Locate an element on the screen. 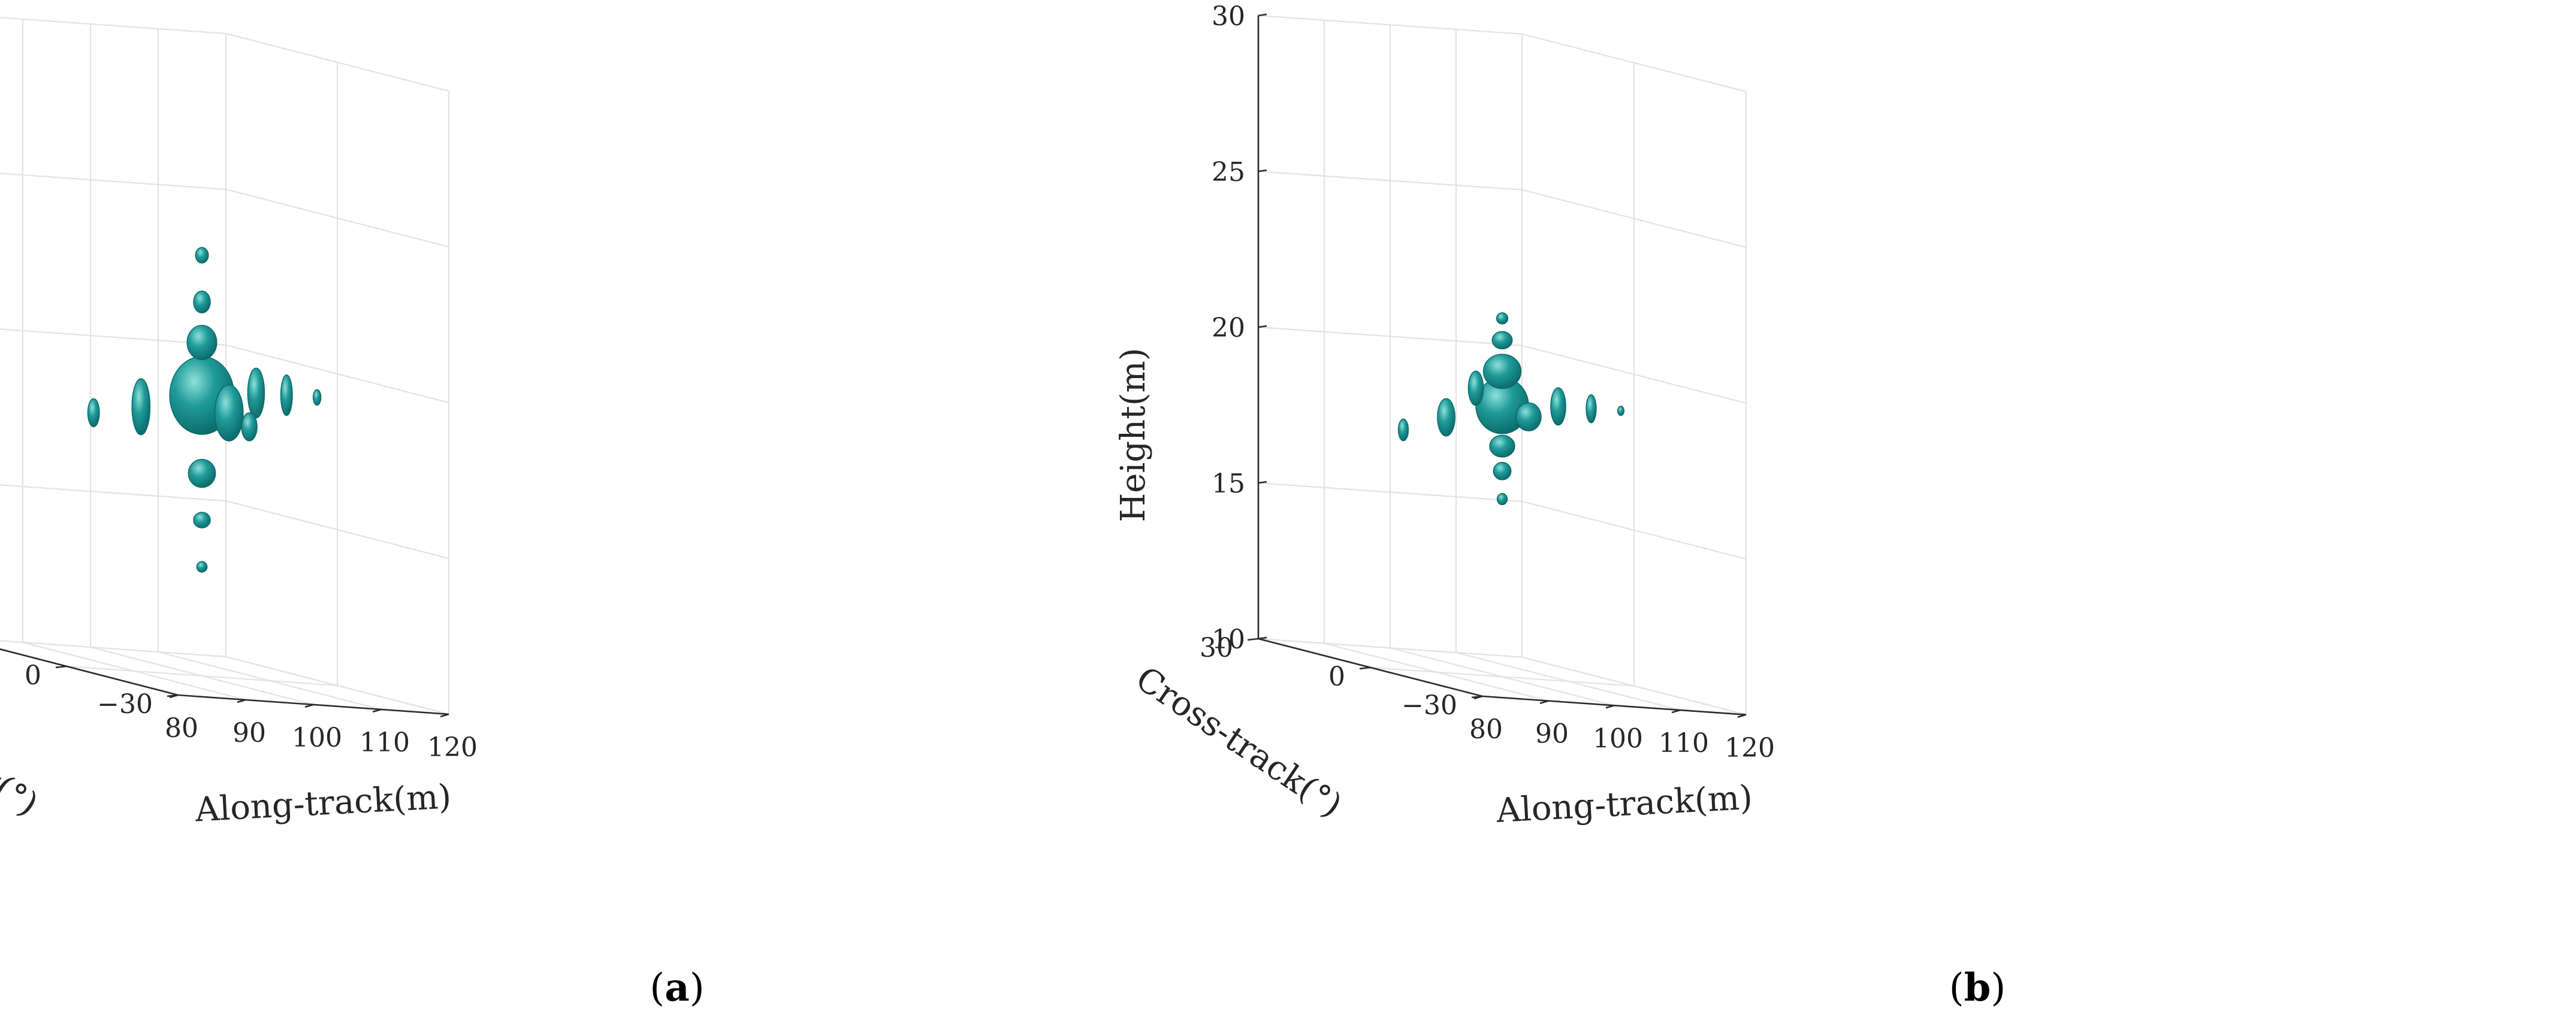 The height and width of the screenshot is (1030, 2576). caption-a-letter: a is located at coordinates (677, 988).